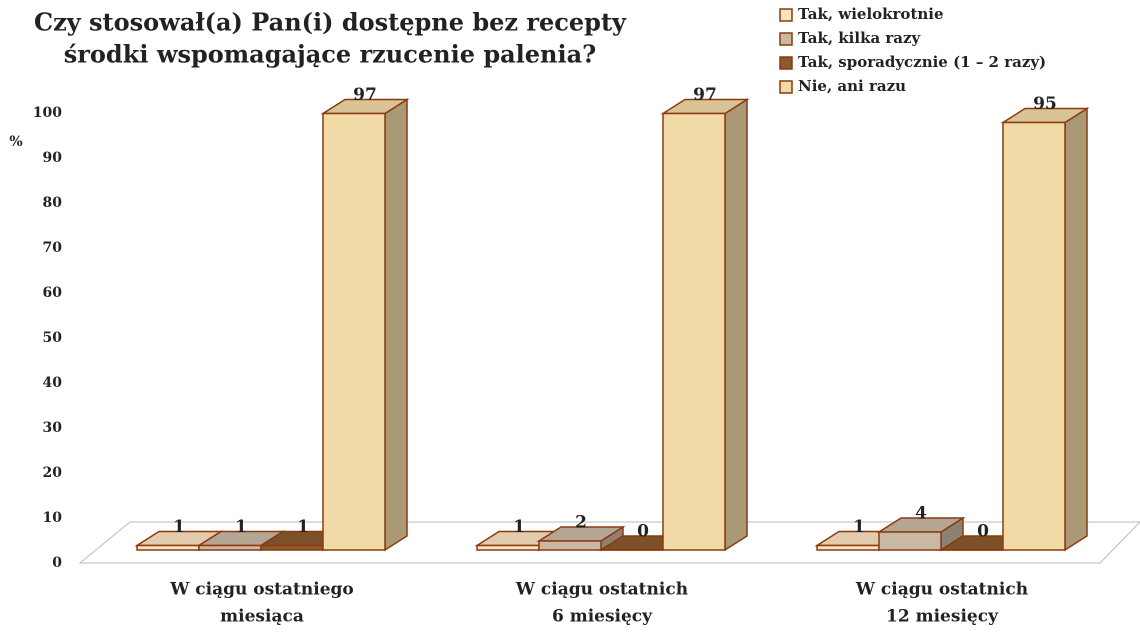 Image resolution: width=1140 pixels, height=634 pixels. Describe the element at coordinates (53, 338) in the screenshot. I see `y-tick-label: 50` at that location.